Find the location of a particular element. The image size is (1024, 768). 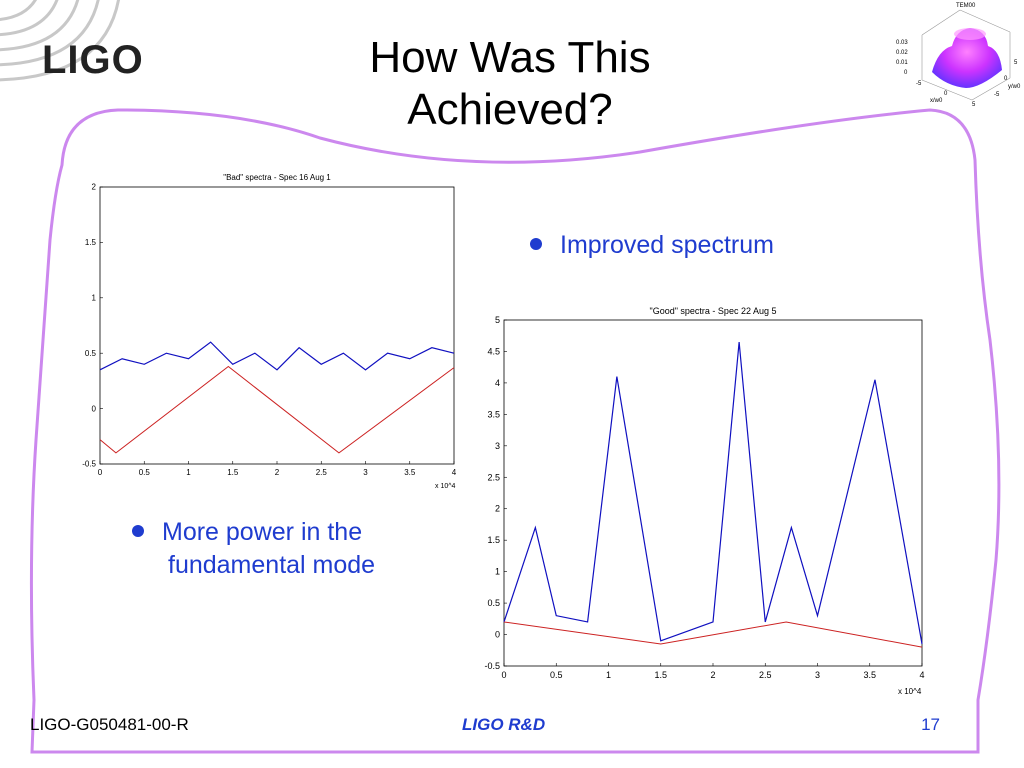

bad-x-tick-label: 1 is located at coordinates (188, 472).